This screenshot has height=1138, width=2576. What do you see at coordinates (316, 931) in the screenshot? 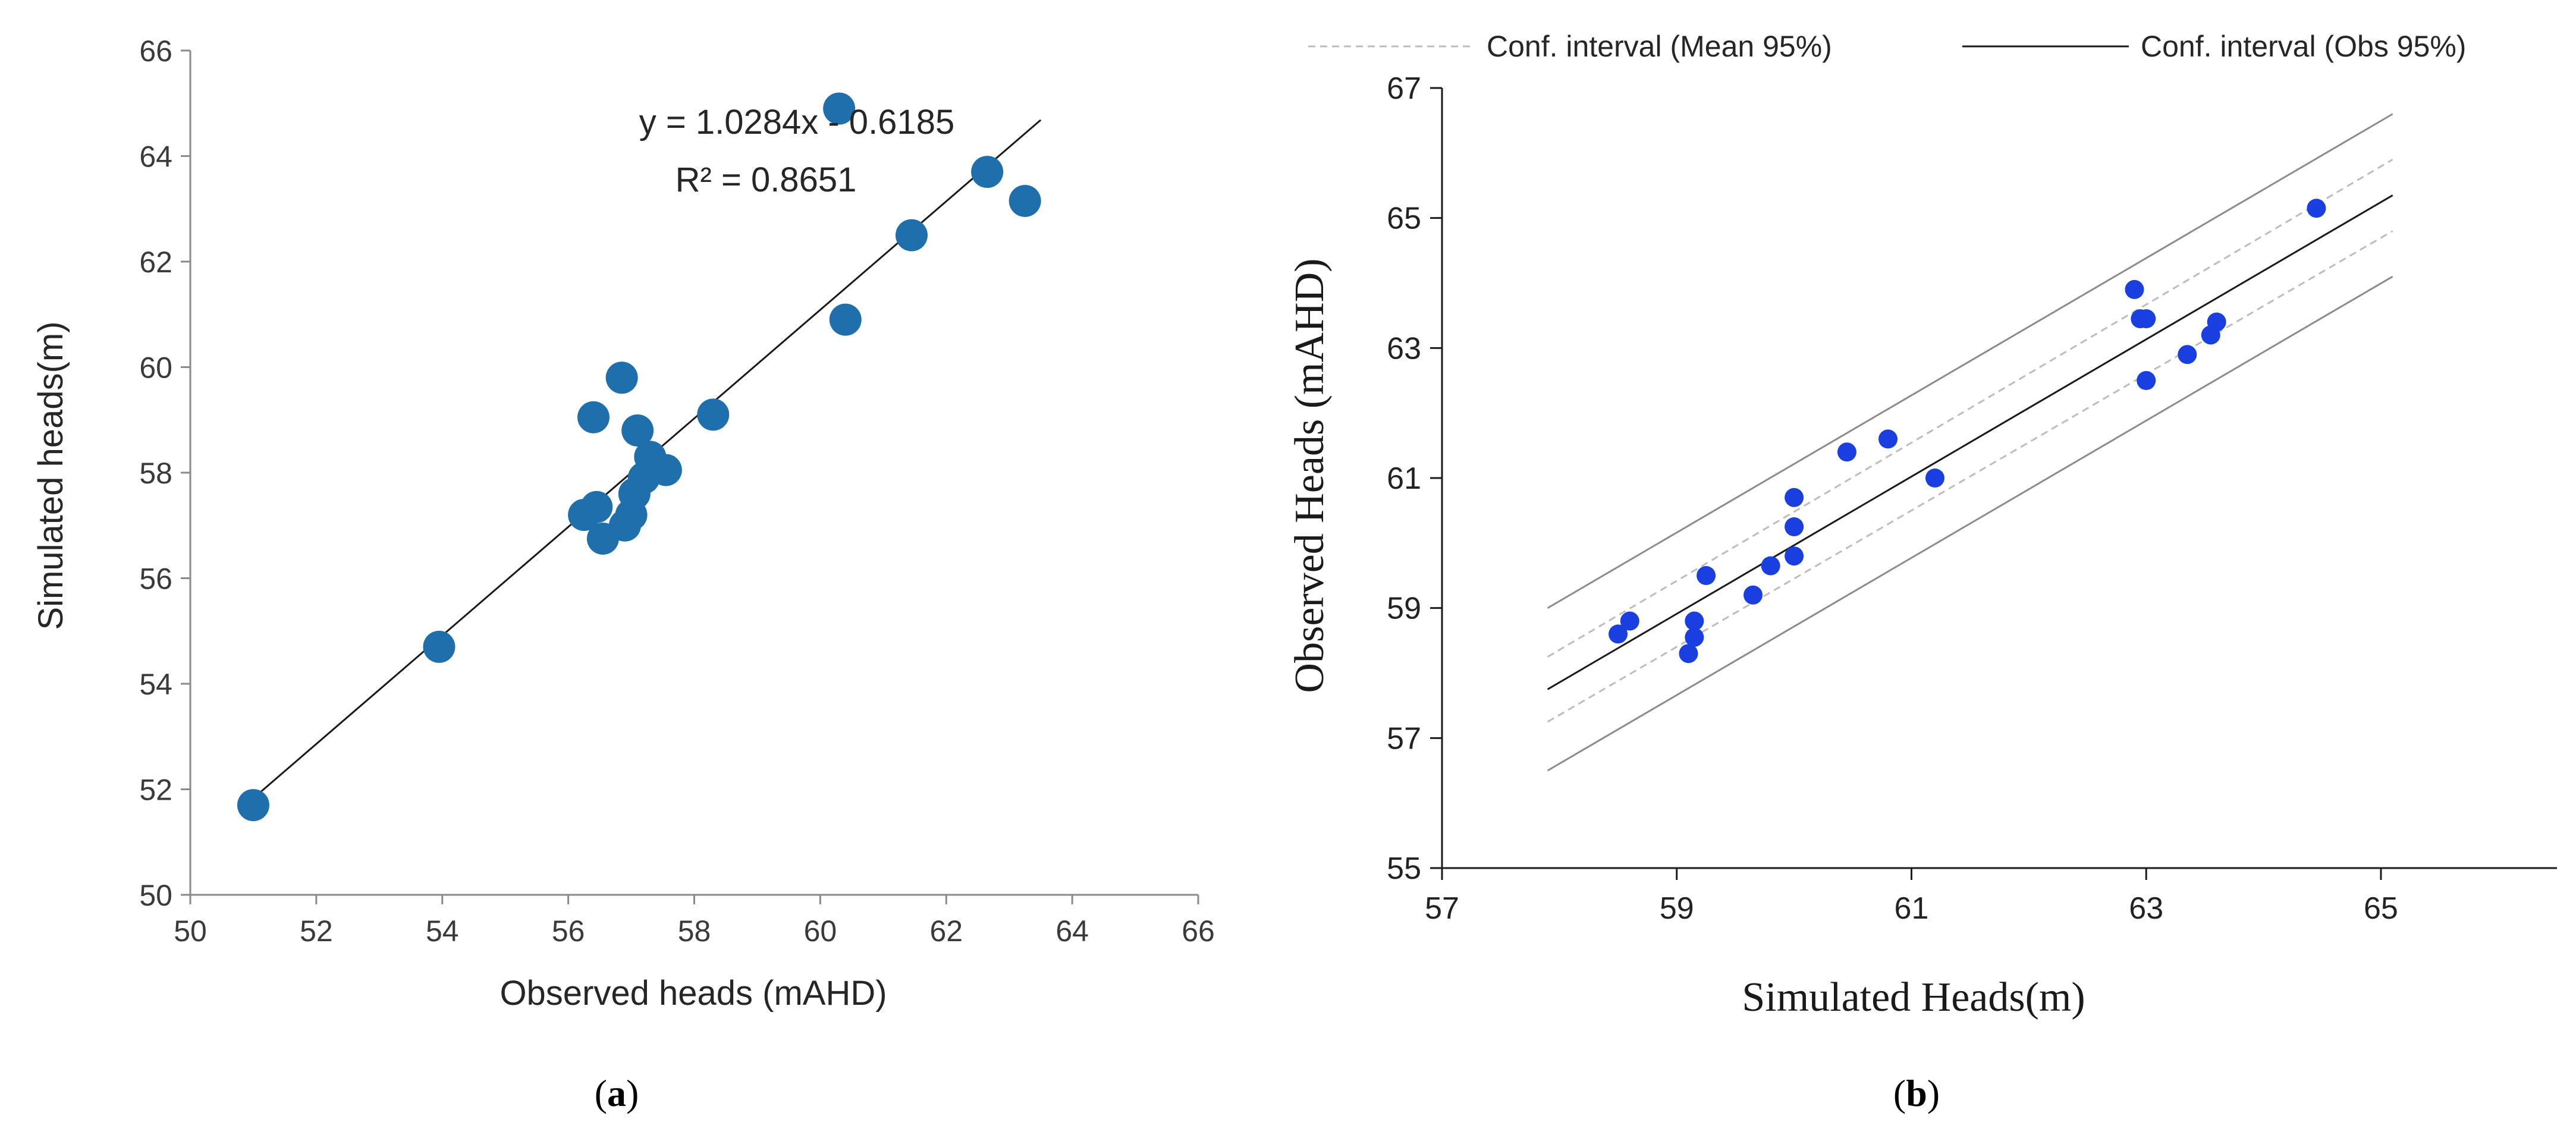
I see `panel-a-x-tick-label: 52` at bounding box center [316, 931].